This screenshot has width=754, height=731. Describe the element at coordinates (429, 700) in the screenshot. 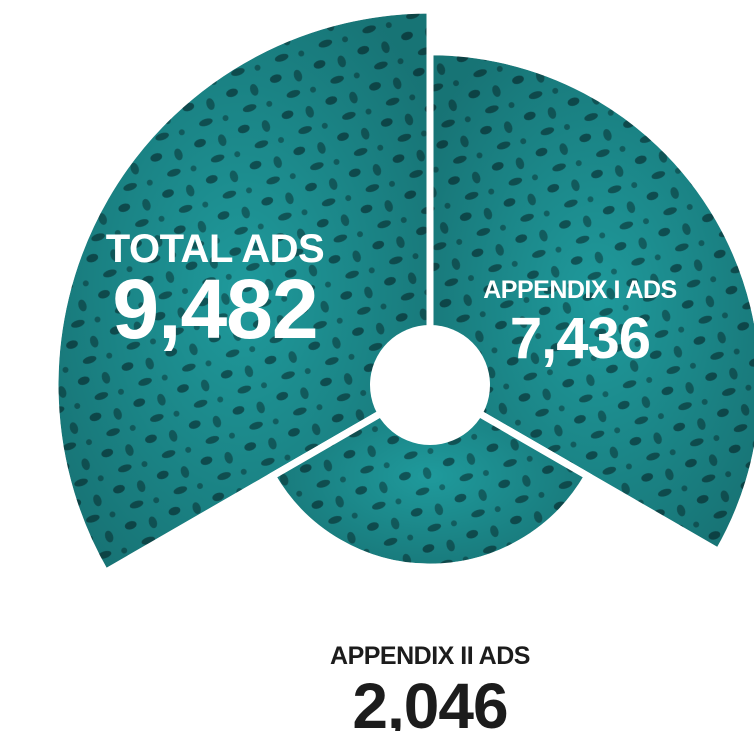

I see `value-label: 2,046` at that location.